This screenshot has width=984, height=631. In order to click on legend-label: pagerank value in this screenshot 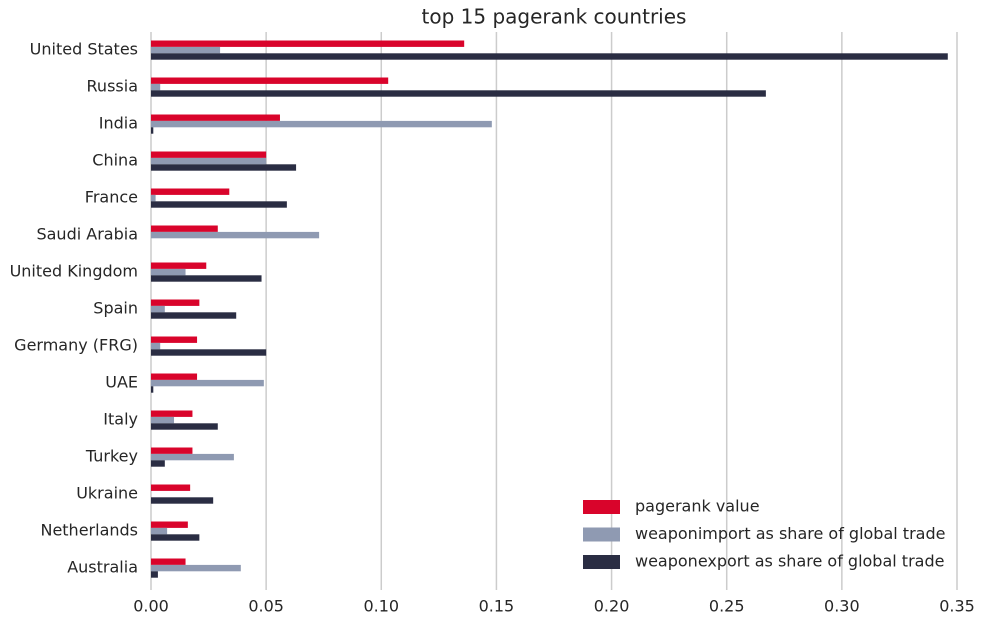, I will do `click(697, 506)`.